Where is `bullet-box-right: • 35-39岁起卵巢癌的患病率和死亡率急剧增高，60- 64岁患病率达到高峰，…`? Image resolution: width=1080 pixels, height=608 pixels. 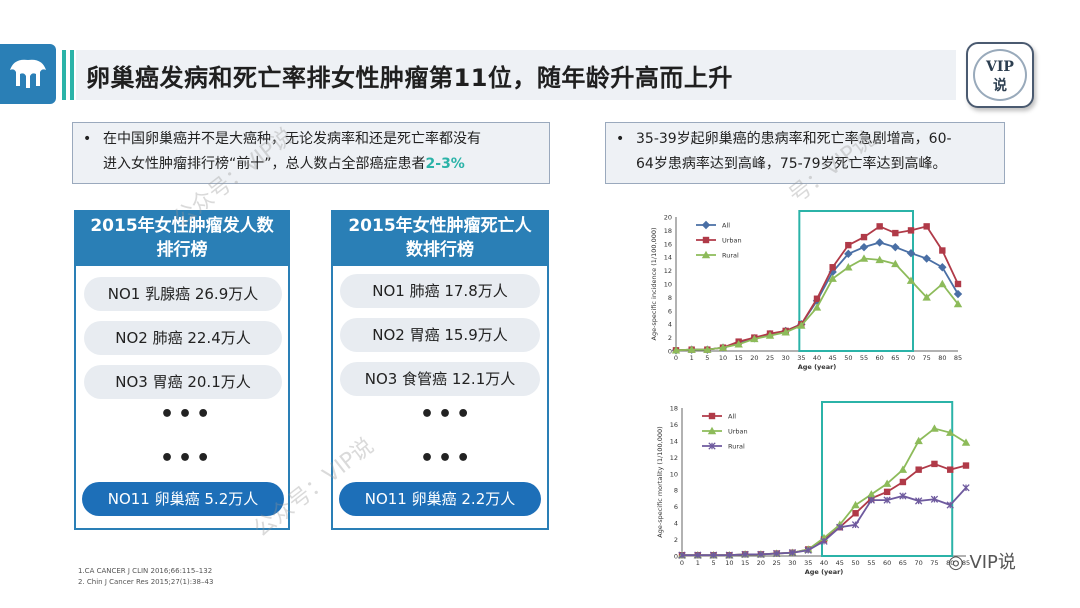 bullet-box-right: • 35-39岁起卵巢癌的患病率和死亡率急剧增高，60- 64岁患病率达到高峰，… is located at coordinates (805, 153).